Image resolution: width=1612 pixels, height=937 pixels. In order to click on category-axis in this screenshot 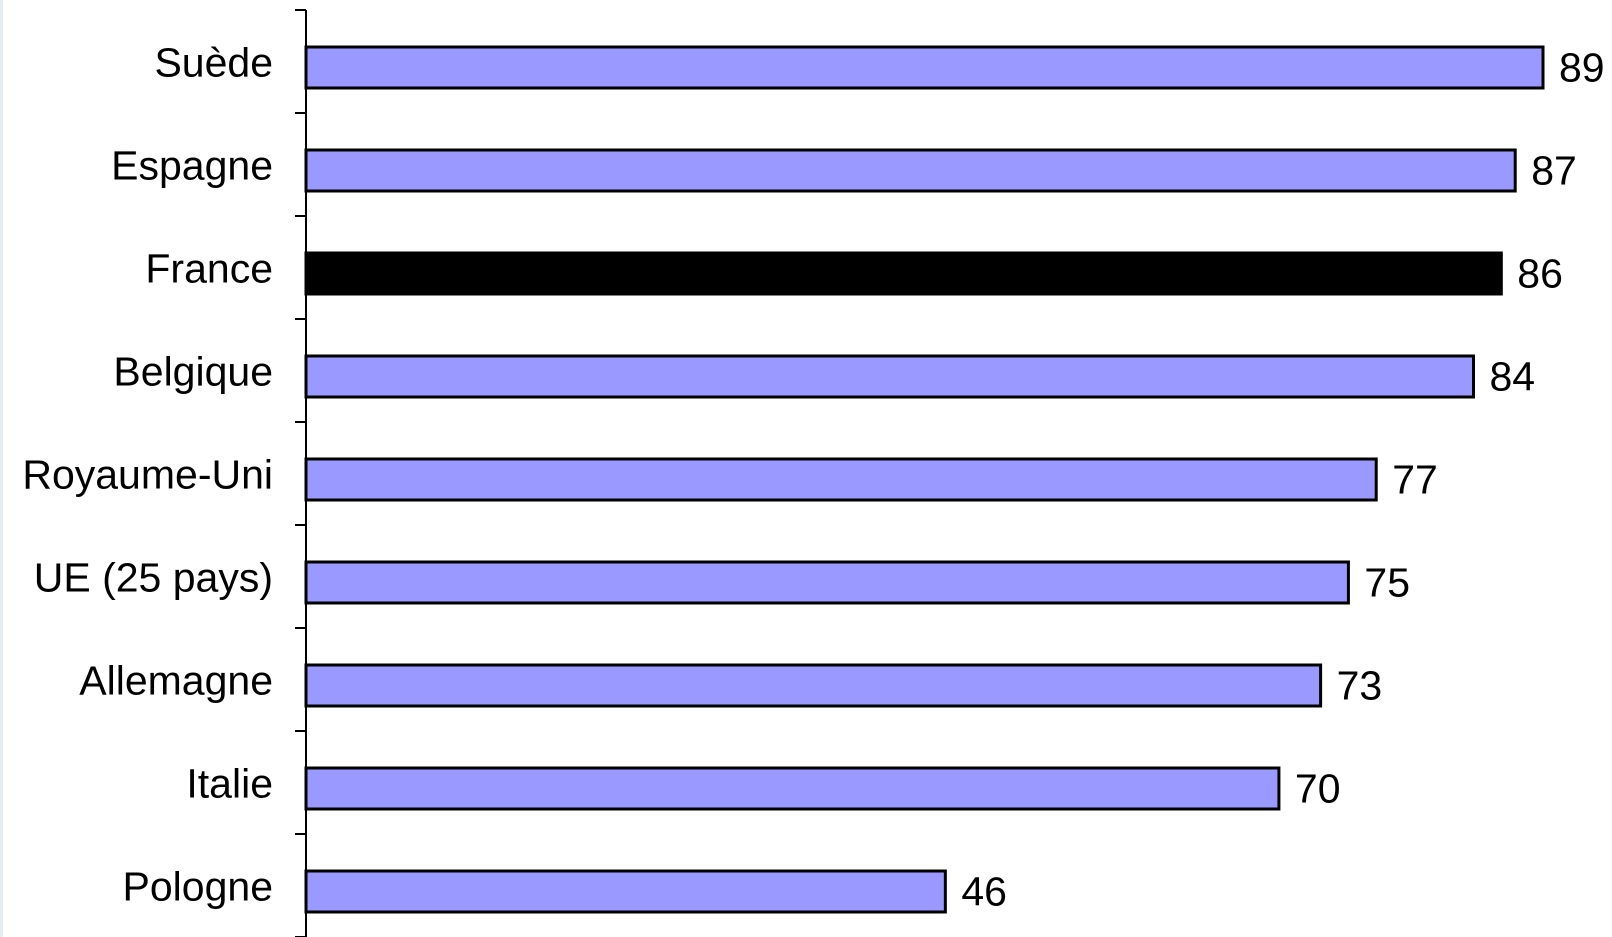, I will do `click(301, 473)`.